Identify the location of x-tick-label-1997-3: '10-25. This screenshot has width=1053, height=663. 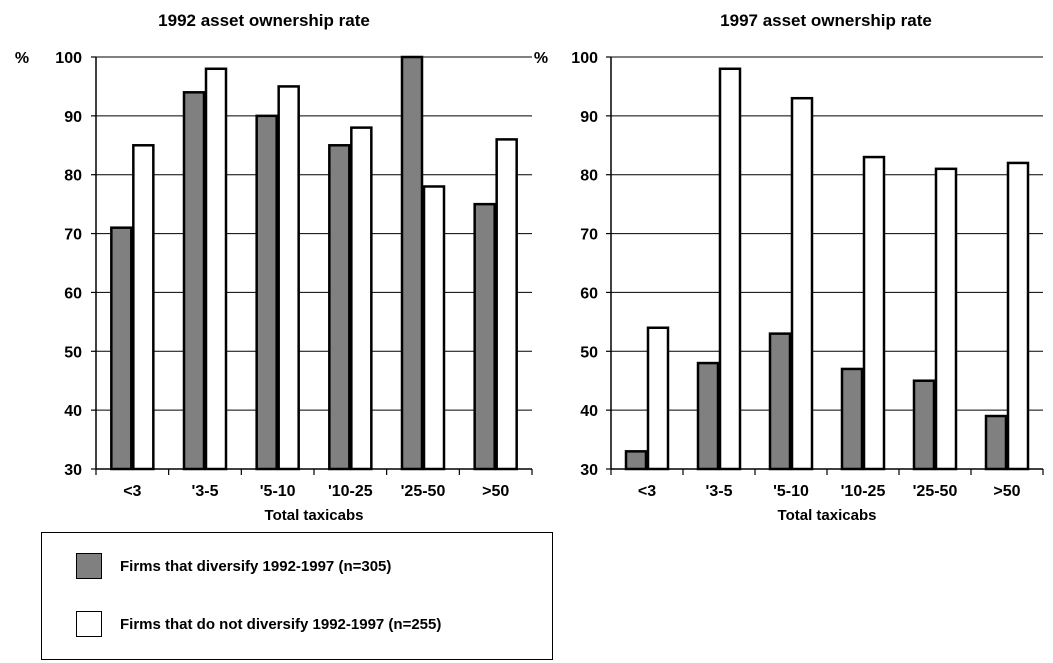
(863, 491).